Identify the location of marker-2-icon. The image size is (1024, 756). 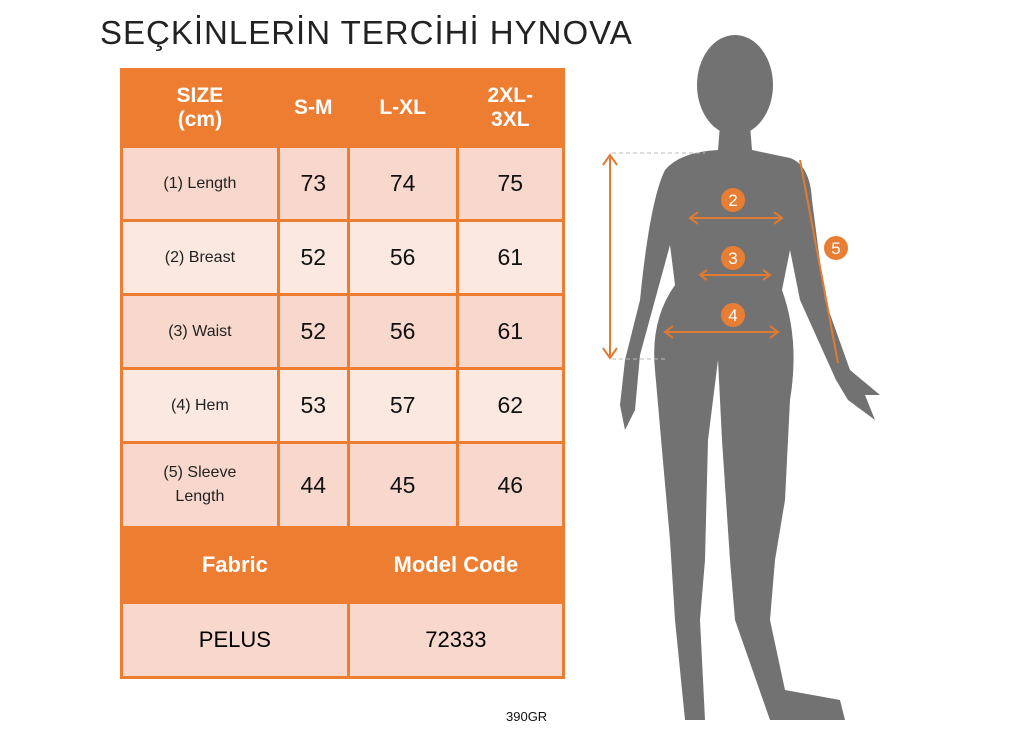
(733, 200).